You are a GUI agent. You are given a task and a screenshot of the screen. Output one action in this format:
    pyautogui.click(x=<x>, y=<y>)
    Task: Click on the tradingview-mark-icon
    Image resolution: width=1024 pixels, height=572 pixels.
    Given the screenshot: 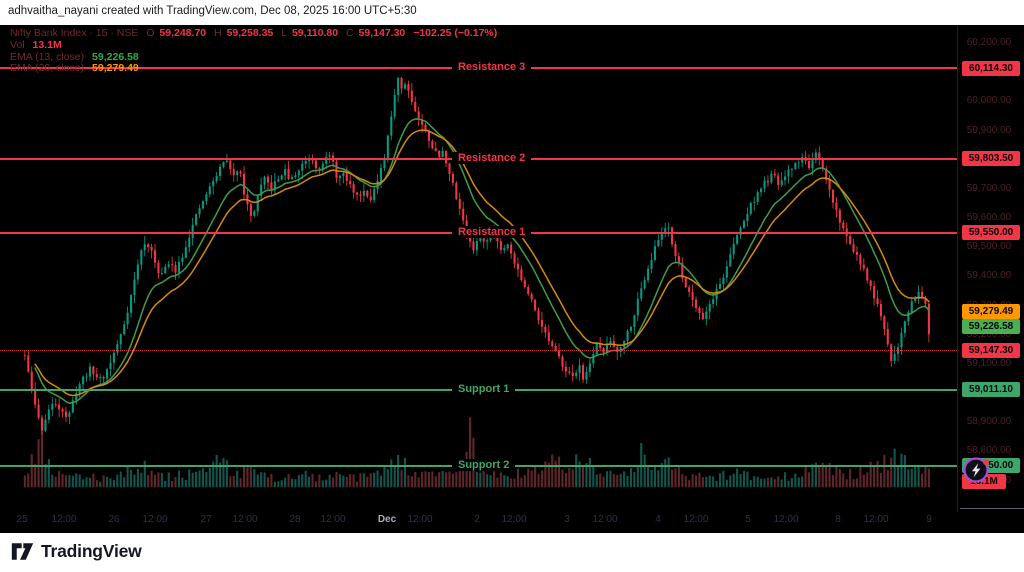 What is the action you would take?
    pyautogui.click(x=22, y=551)
    